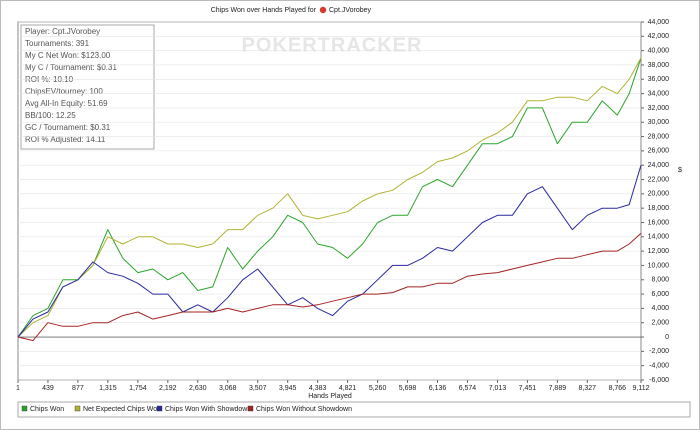  Describe the element at coordinates (659, 22) in the screenshot. I see `y-tick-label: 44,000` at that location.